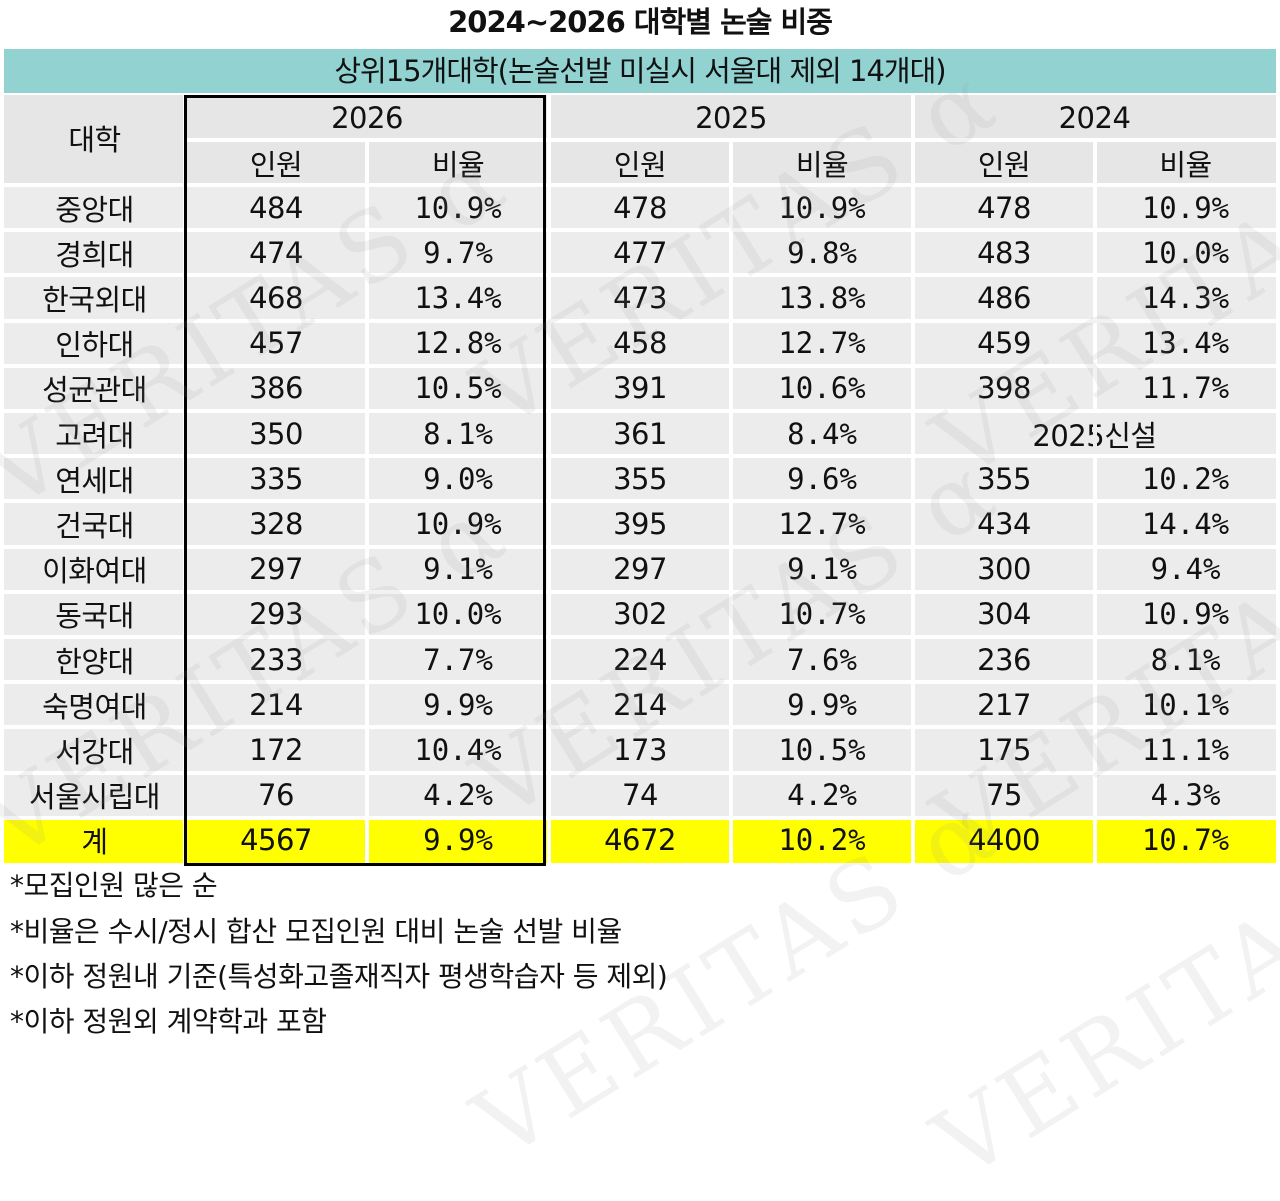  Describe the element at coordinates (1004, 659) in the screenshot. I see `row-한양대-y2024-count: 236` at that location.